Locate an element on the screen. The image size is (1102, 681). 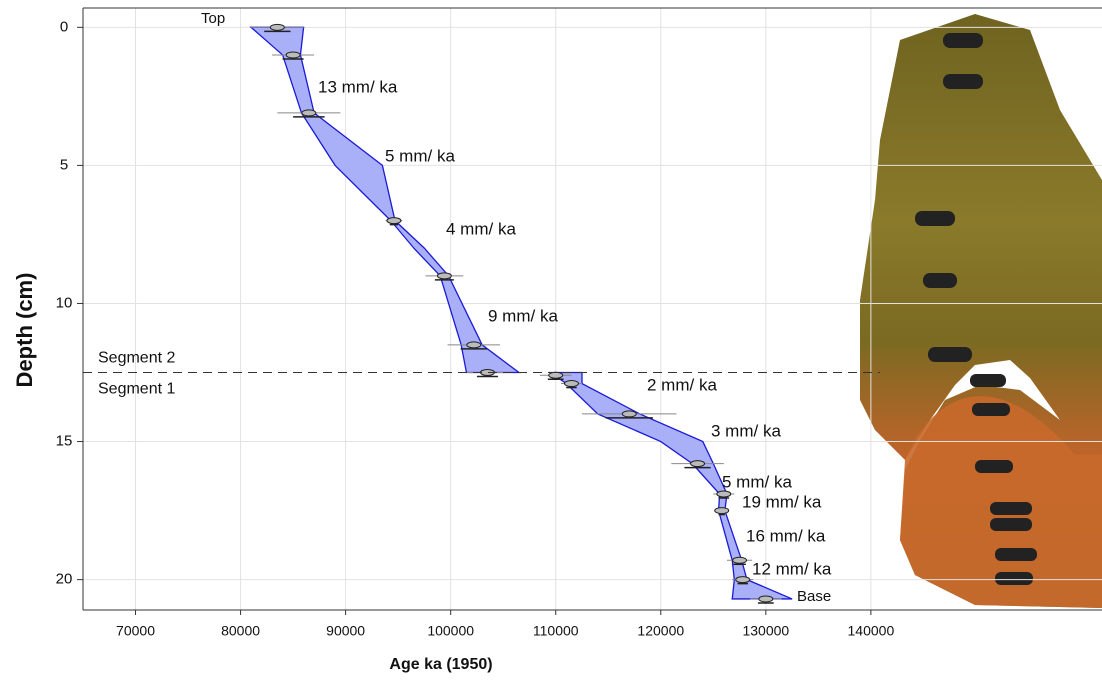
rate-label: 19 mm/ ka is located at coordinates (782, 501).